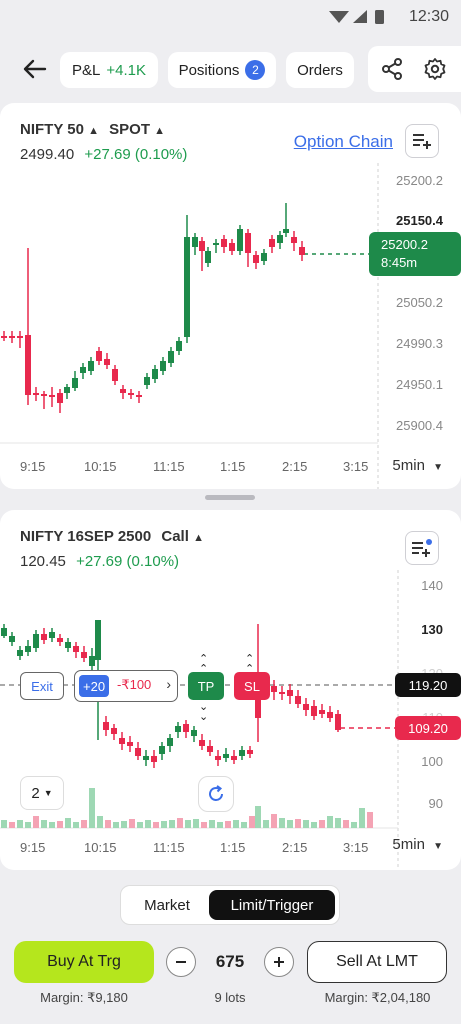 The image size is (461, 1024). I want to click on plus-icon, so click(279, 962).